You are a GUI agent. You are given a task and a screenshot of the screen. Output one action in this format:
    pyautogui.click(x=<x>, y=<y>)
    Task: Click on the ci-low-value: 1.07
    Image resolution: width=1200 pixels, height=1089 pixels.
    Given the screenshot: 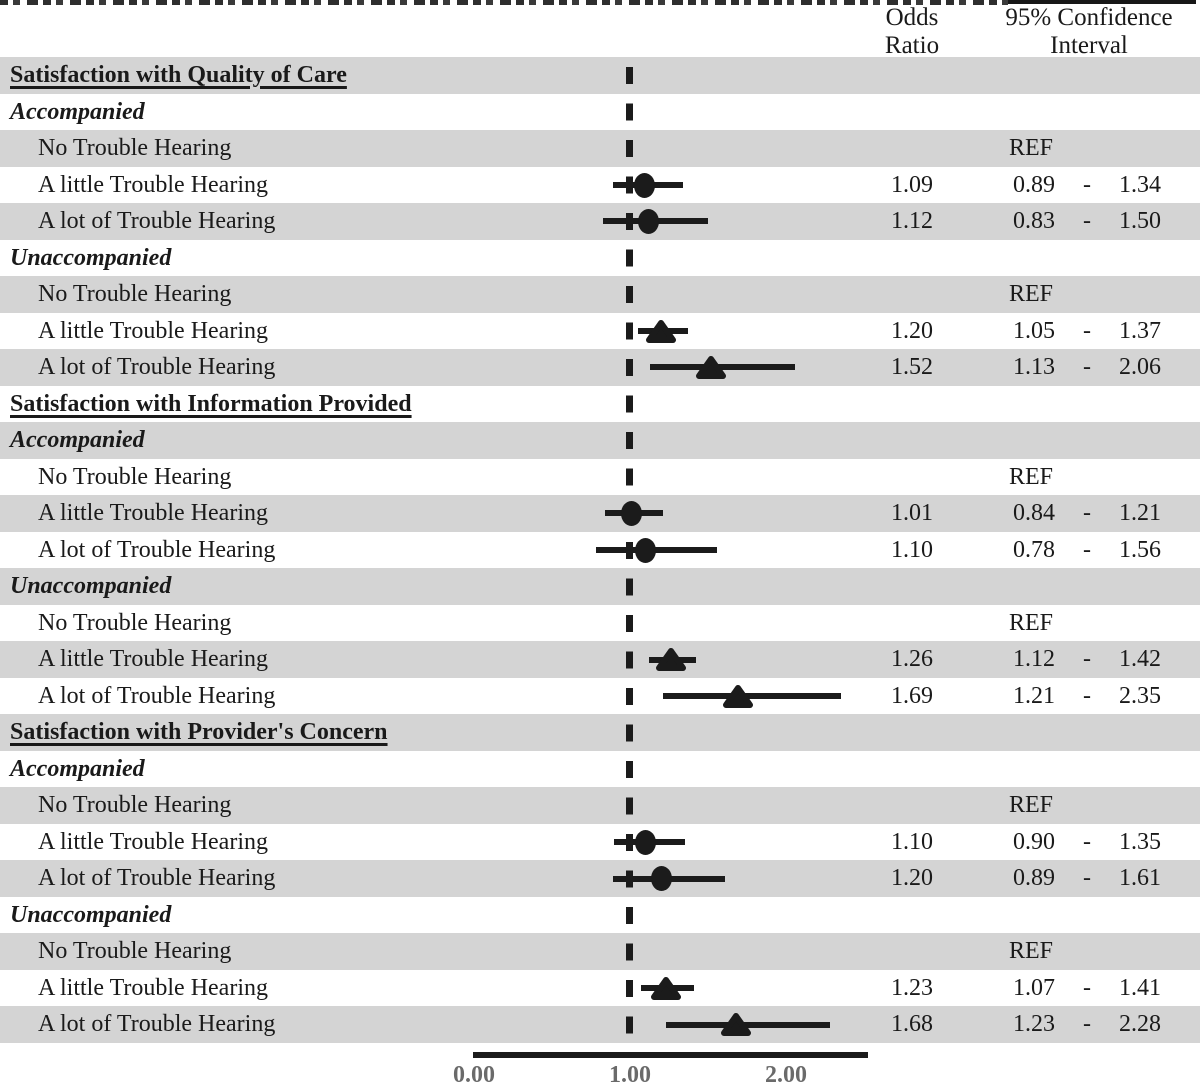 What is the action you would take?
    pyautogui.click(x=1034, y=987)
    